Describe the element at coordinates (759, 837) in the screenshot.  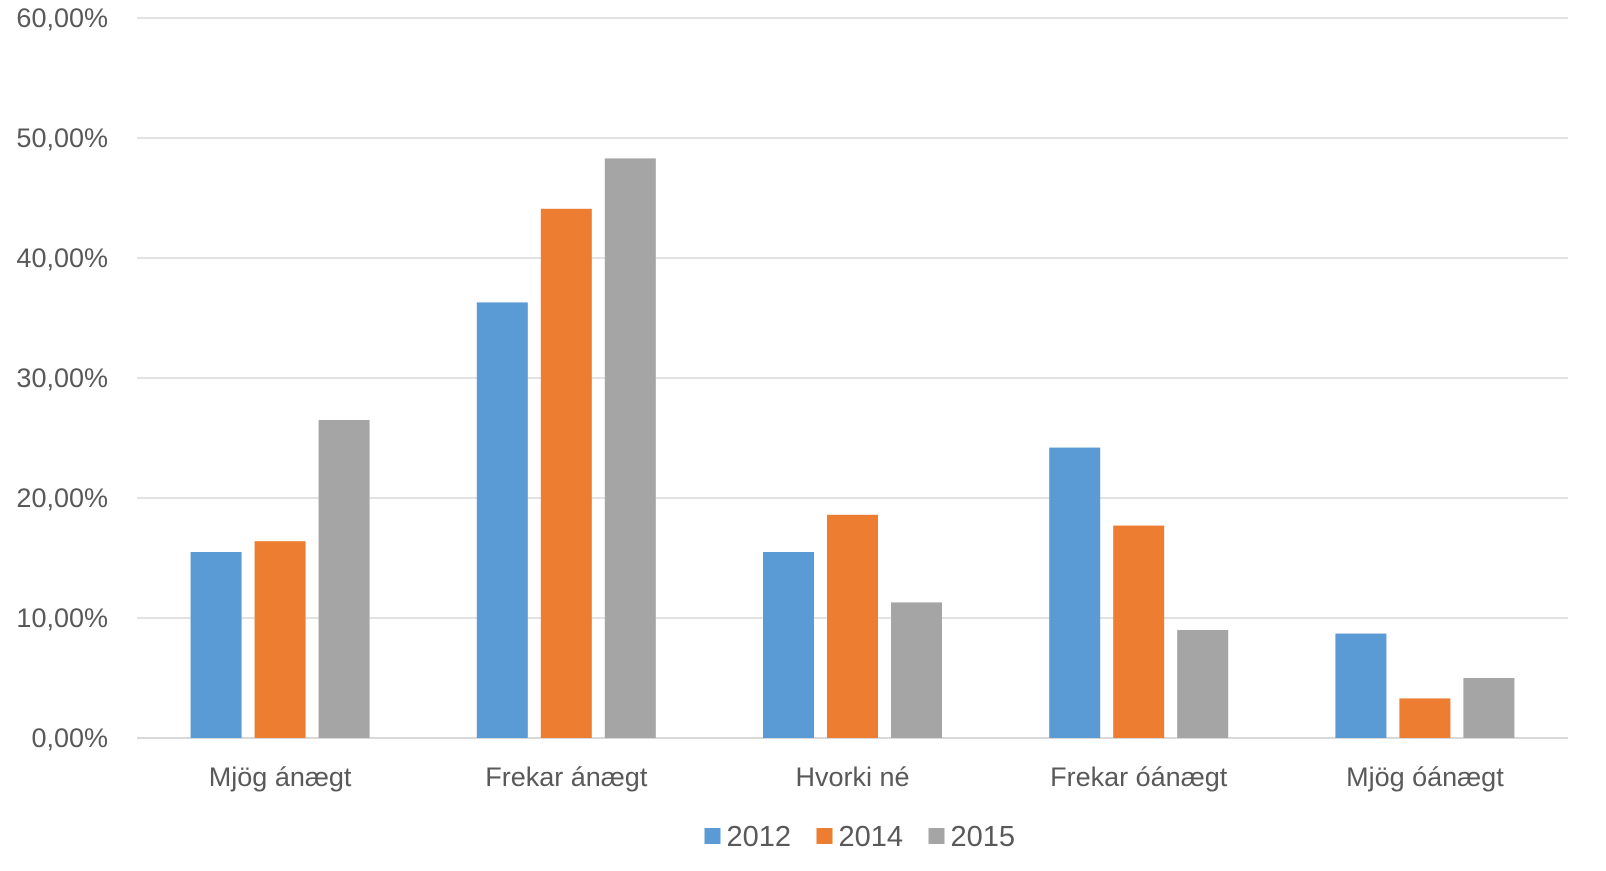
I see `legend-label: 2012` at that location.